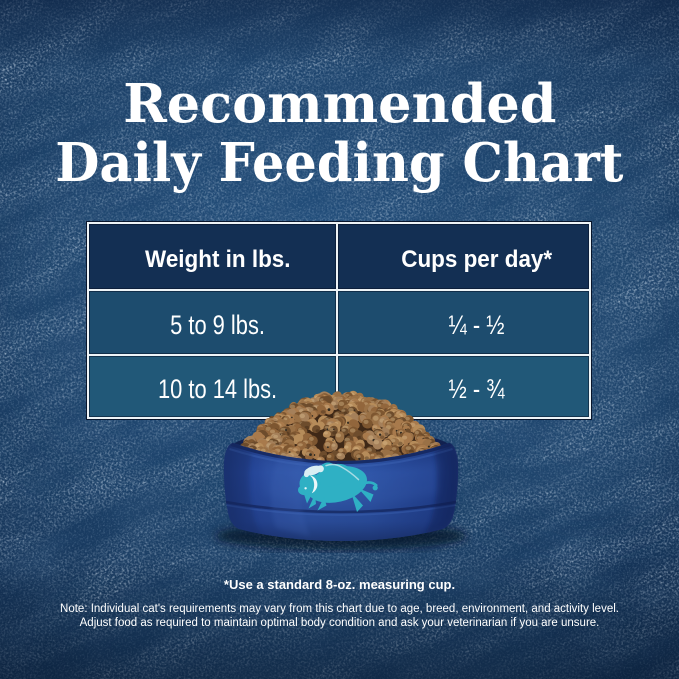  I want to click on buffalo-logo, so click(338, 487).